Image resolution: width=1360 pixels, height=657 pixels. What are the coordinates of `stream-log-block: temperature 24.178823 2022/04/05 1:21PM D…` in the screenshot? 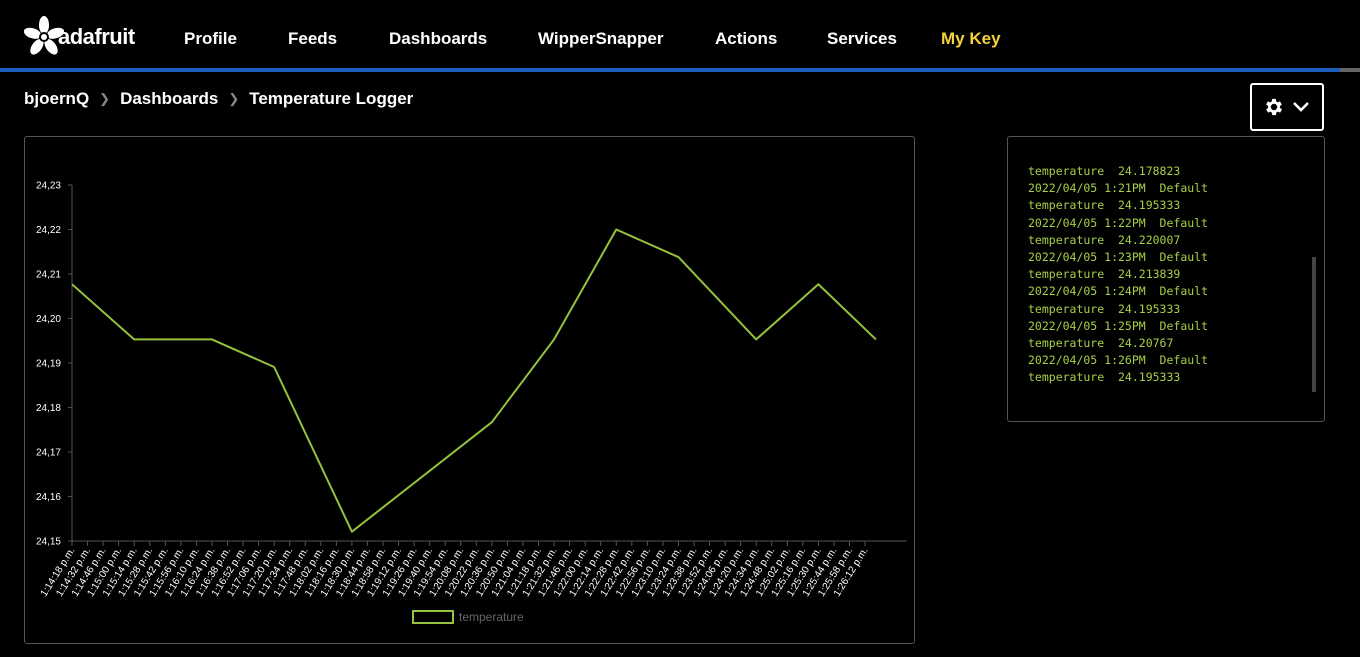 It's located at (1166, 279).